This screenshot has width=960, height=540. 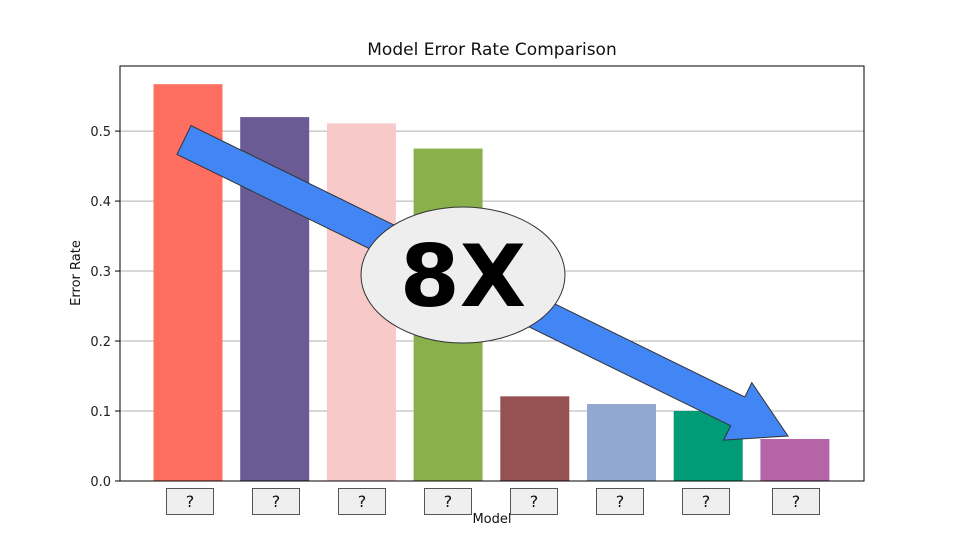 What do you see at coordinates (100, 132) in the screenshot?
I see `y-tick-label: 0.5` at bounding box center [100, 132].